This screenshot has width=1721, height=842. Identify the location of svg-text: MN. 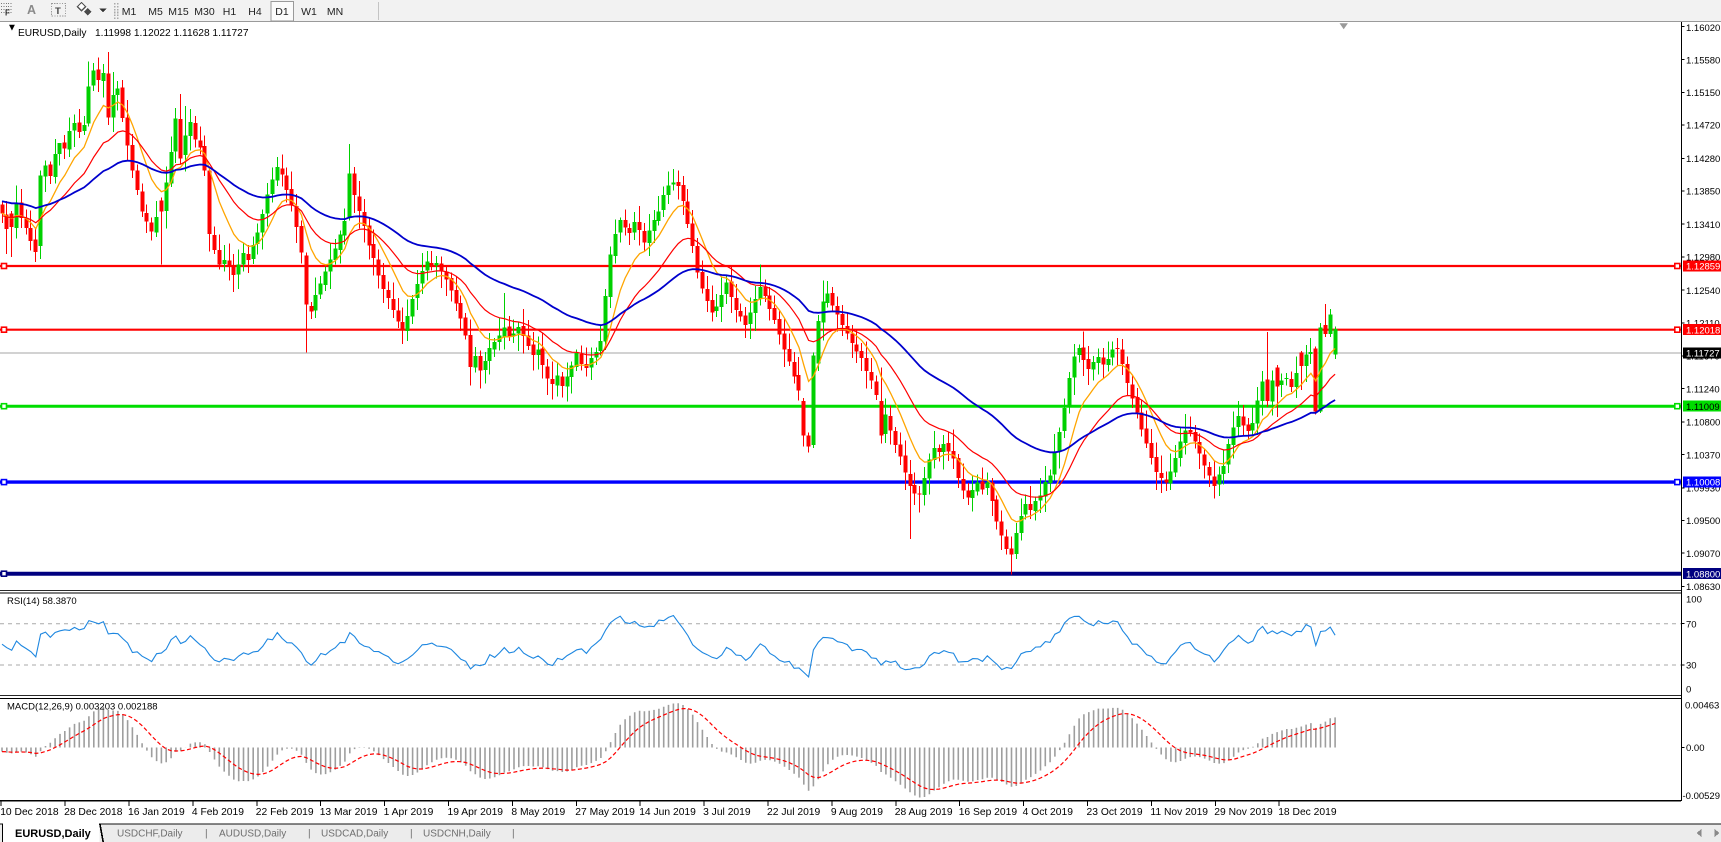
(335, 12).